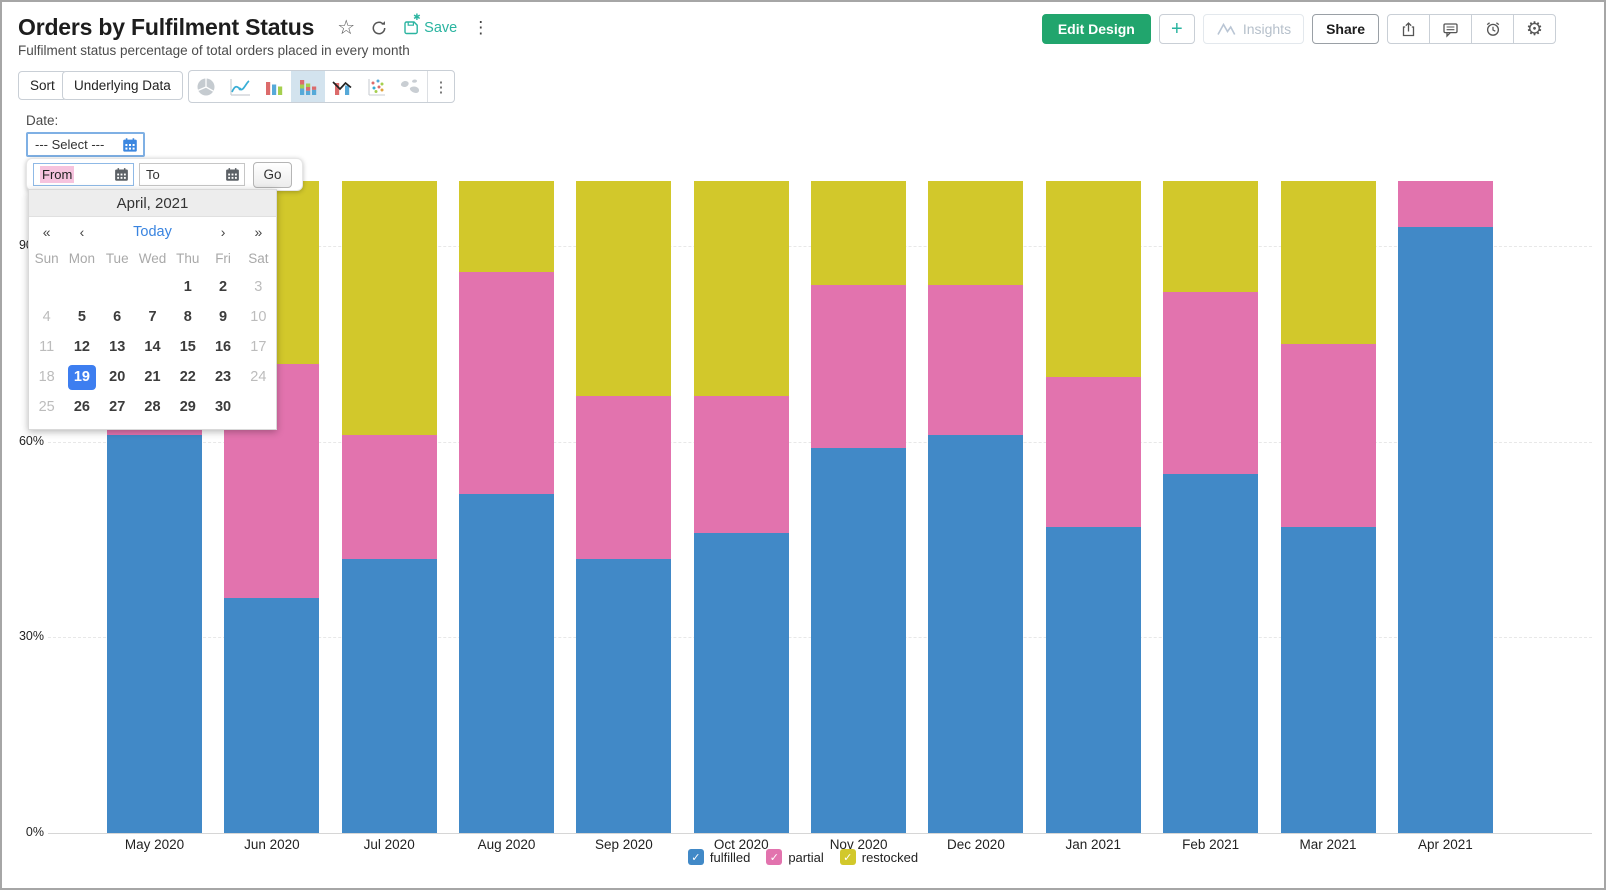 The height and width of the screenshot is (890, 1606). Describe the element at coordinates (187, 287) in the screenshot. I see `calendar-day: 1` at that location.